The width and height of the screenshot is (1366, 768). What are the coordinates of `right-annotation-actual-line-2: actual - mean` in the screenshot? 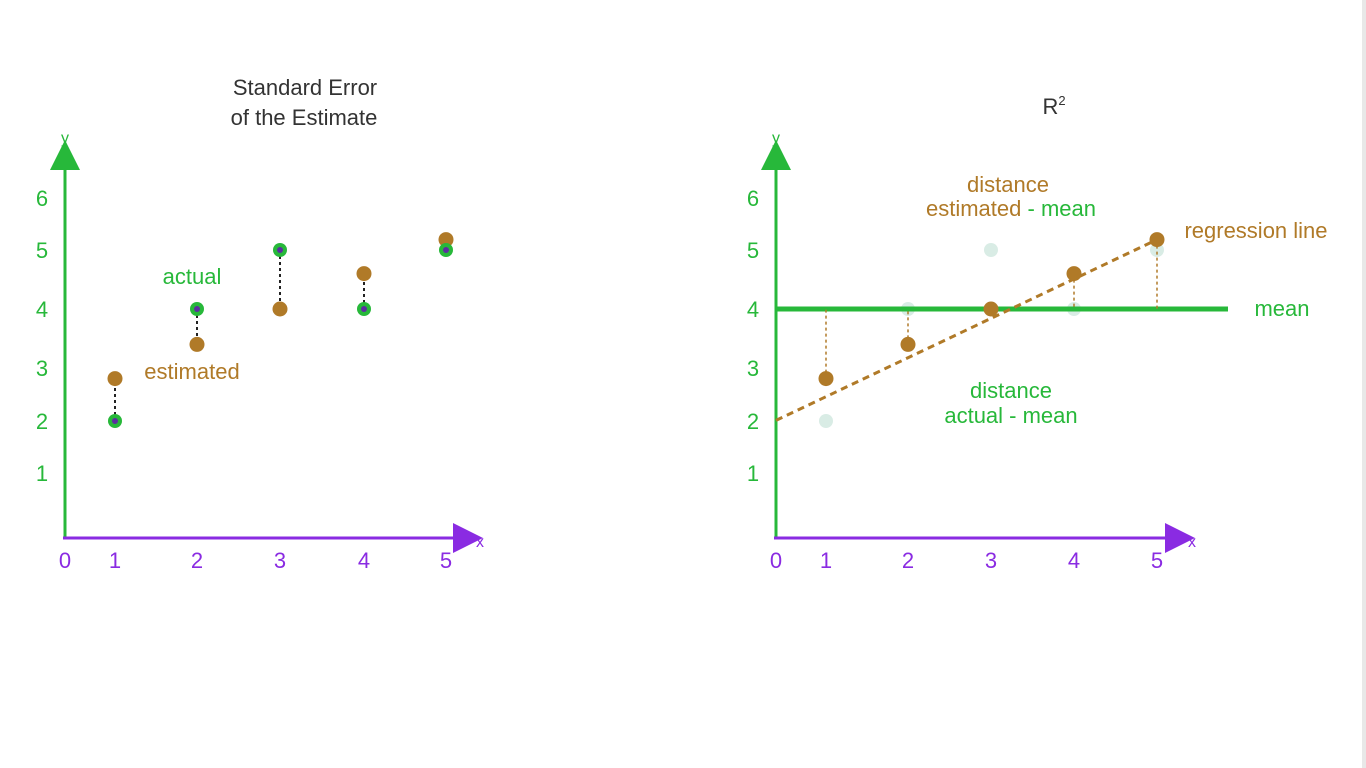 It's located at (1010, 415).